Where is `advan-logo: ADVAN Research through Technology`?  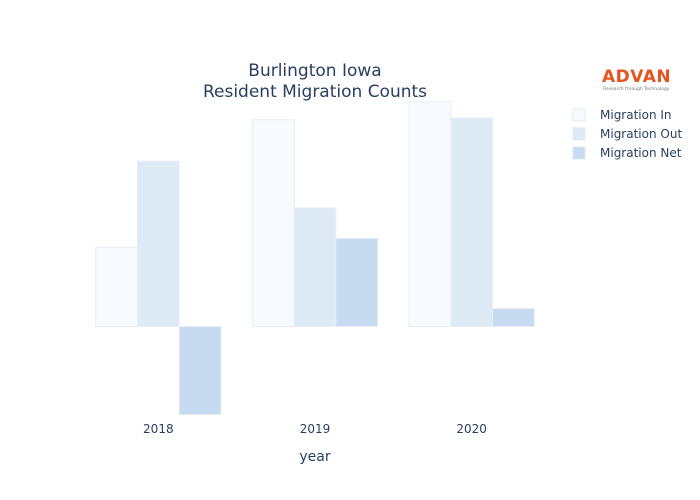
advan-logo: ADVAN Research through Technology is located at coordinates (636, 79).